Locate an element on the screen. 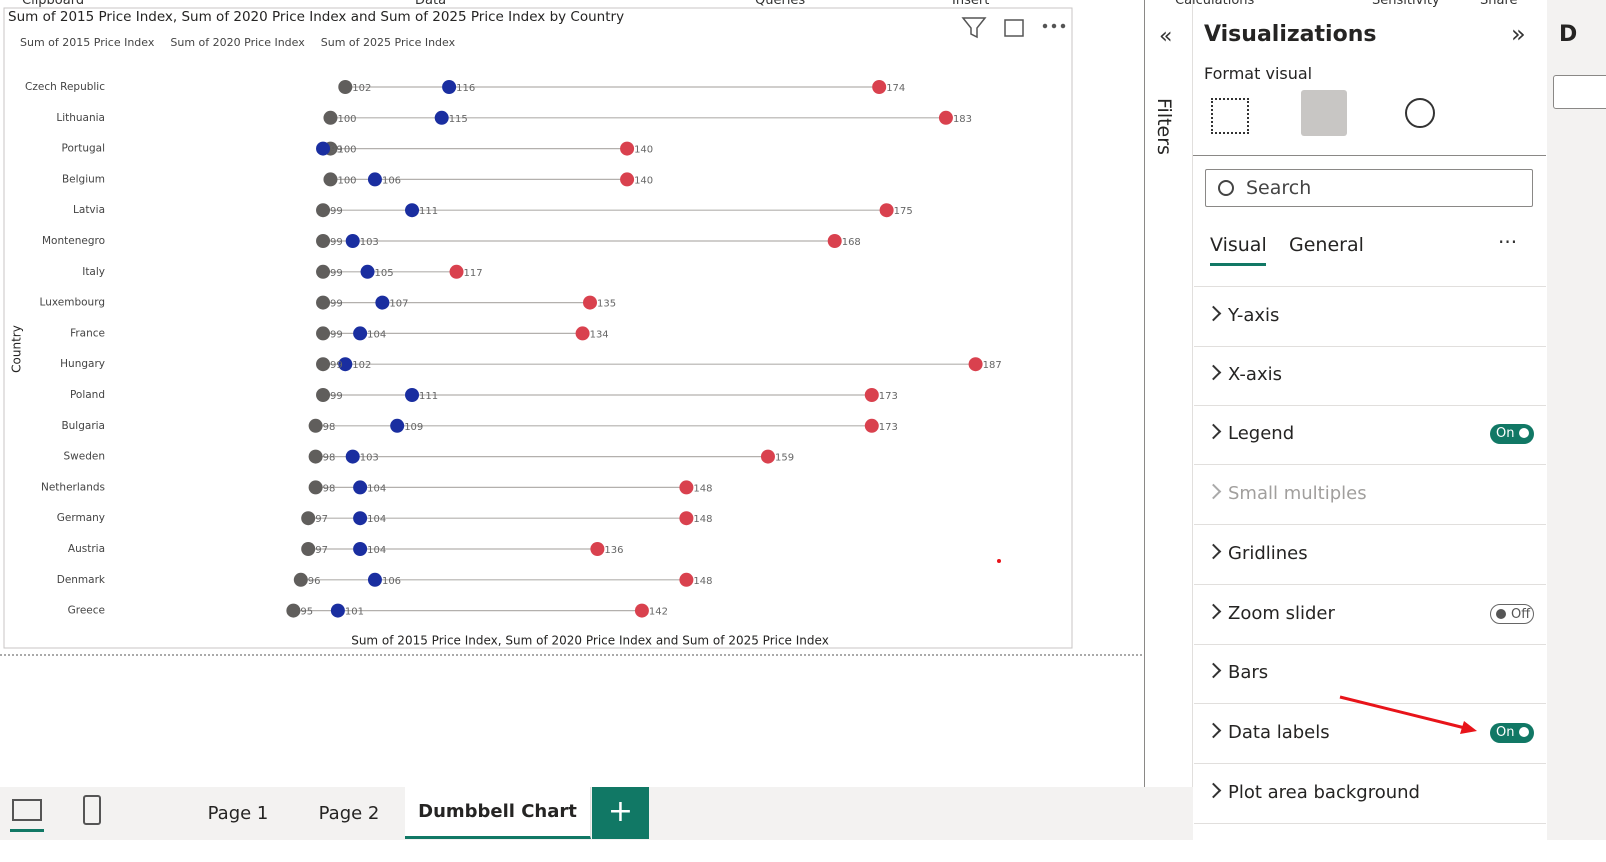  add-page: + is located at coordinates (620, 813).